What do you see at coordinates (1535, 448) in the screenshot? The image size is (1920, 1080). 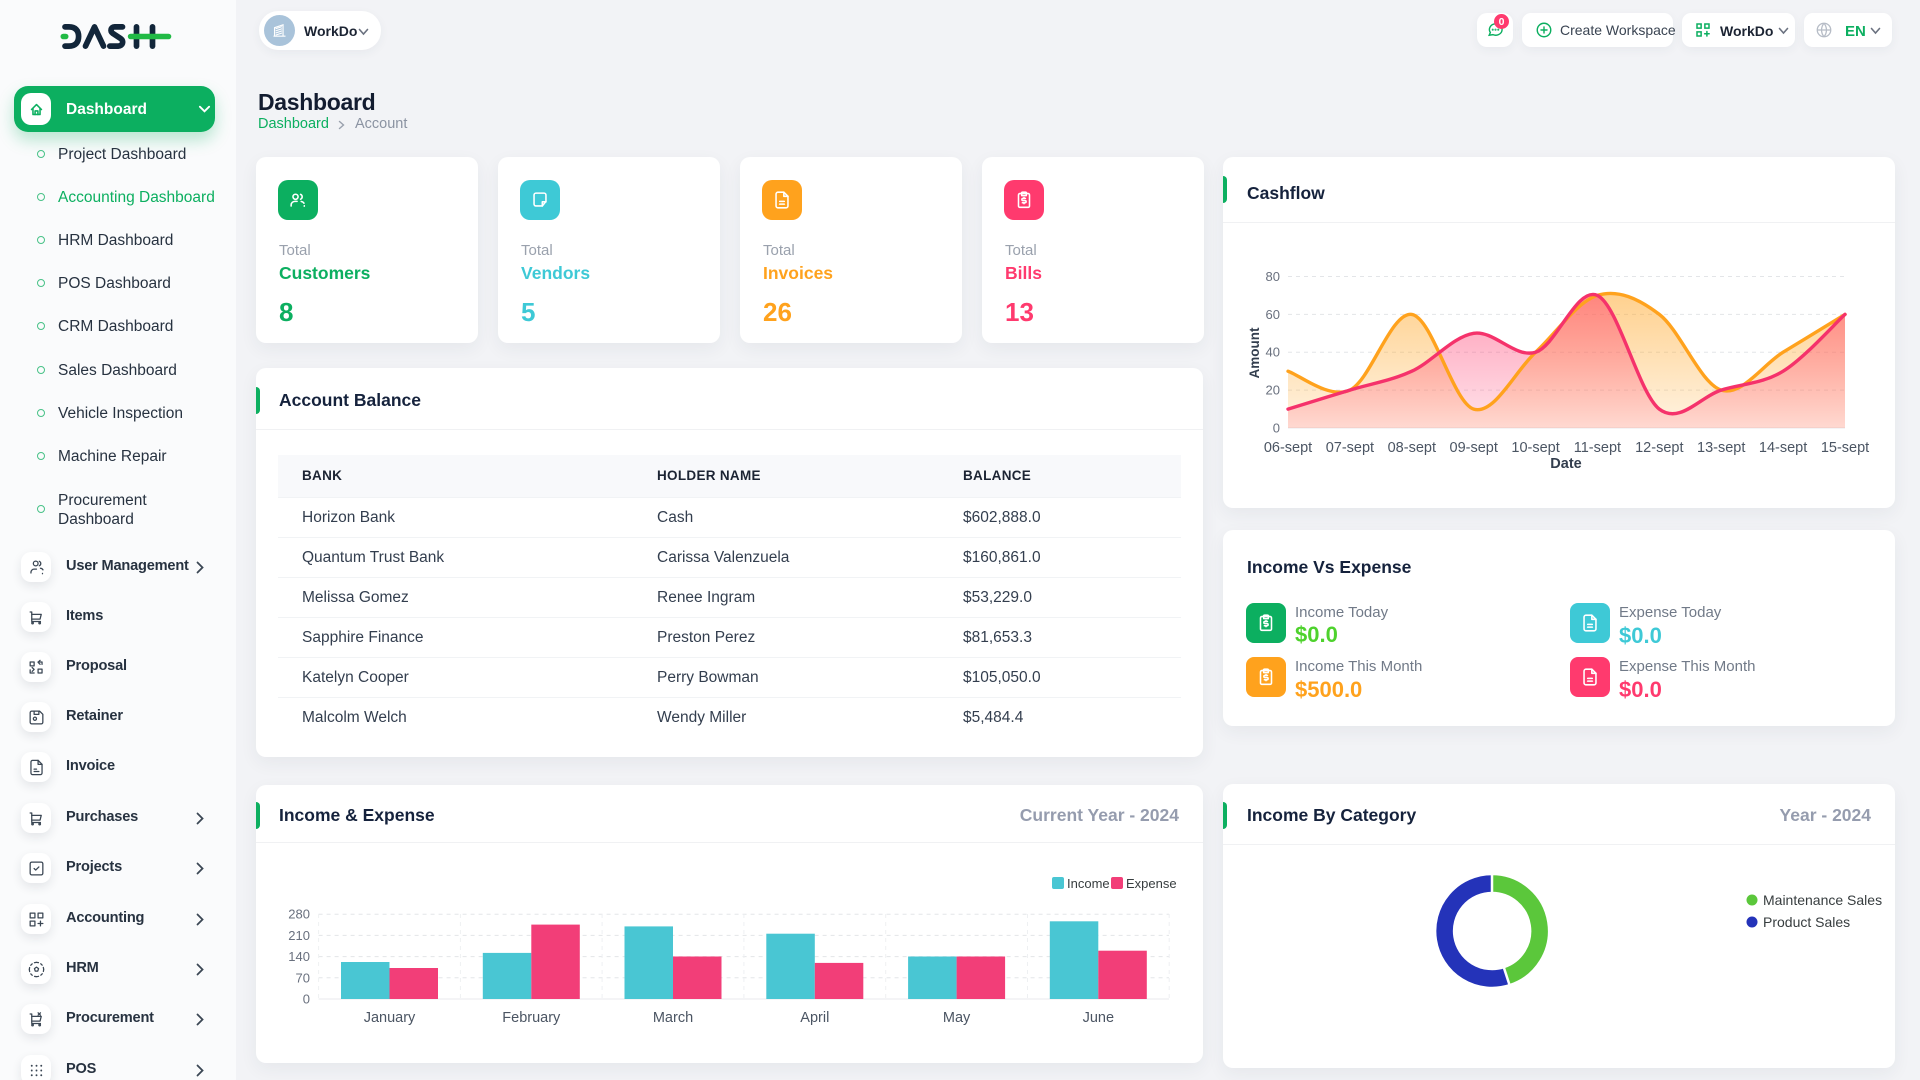 I see `svg-text: 10-sept` at bounding box center [1535, 448].